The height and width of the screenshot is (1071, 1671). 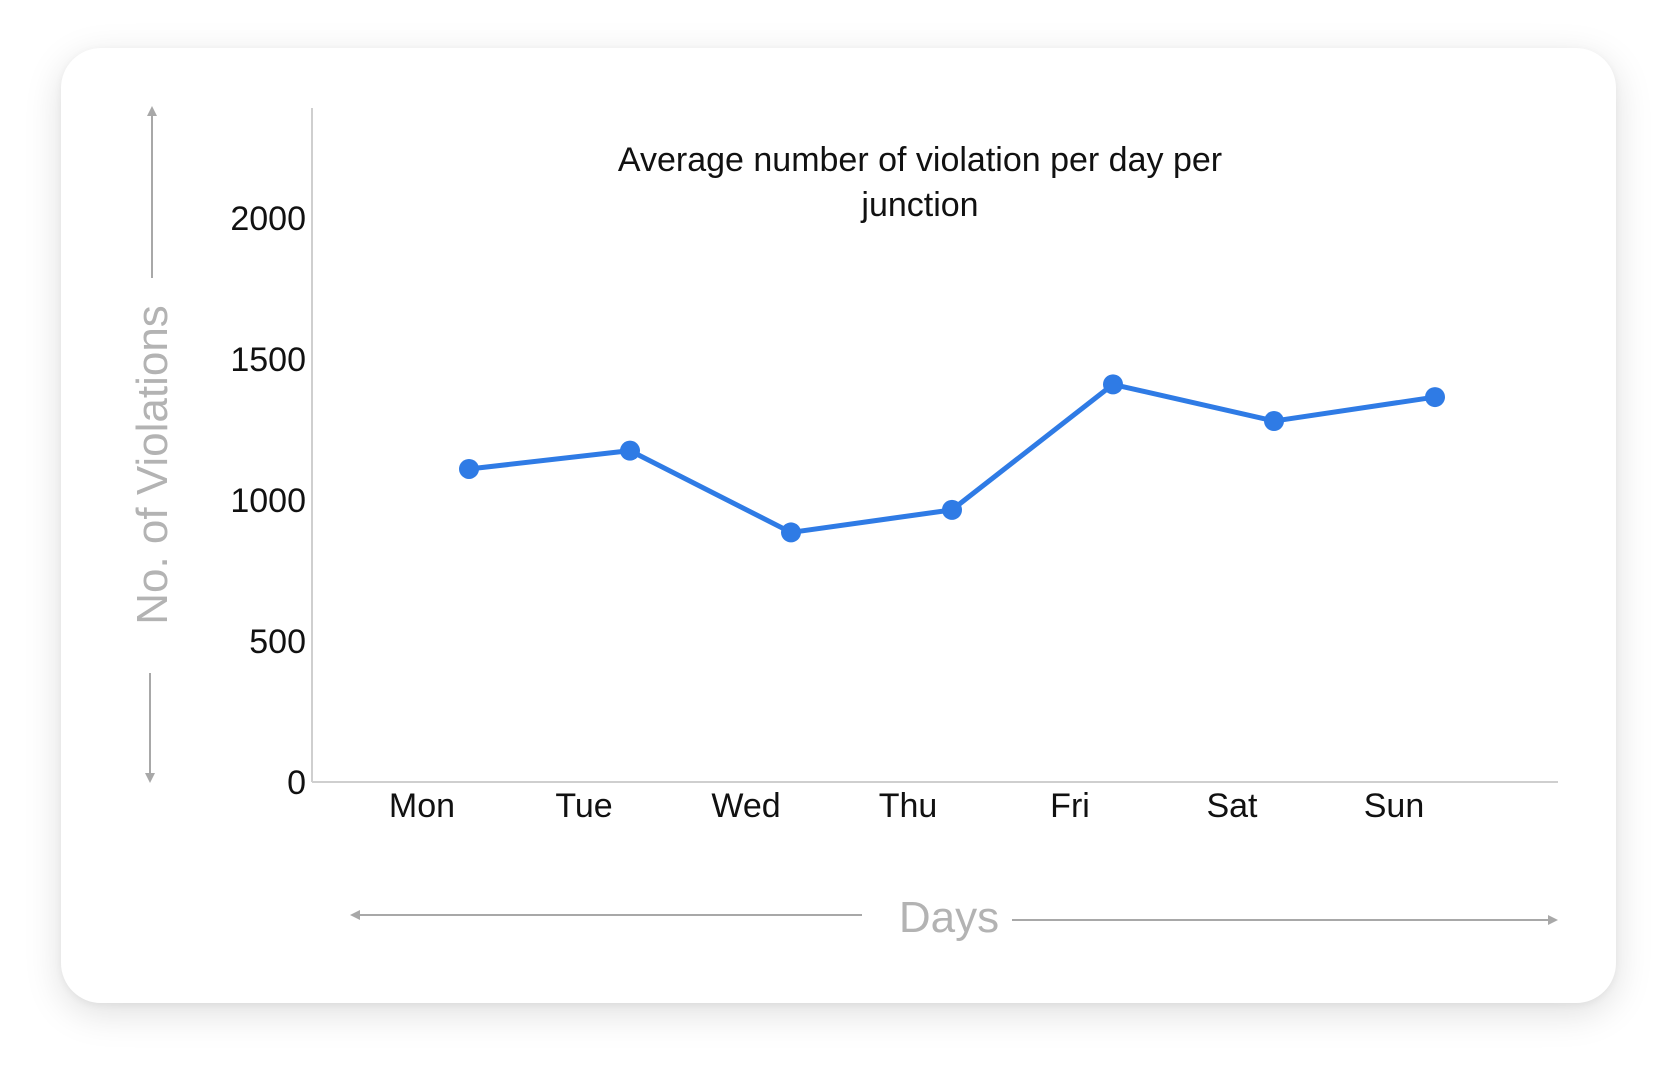 What do you see at coordinates (152, 111) in the screenshot?
I see `y-axis-arrow-up-icon` at bounding box center [152, 111].